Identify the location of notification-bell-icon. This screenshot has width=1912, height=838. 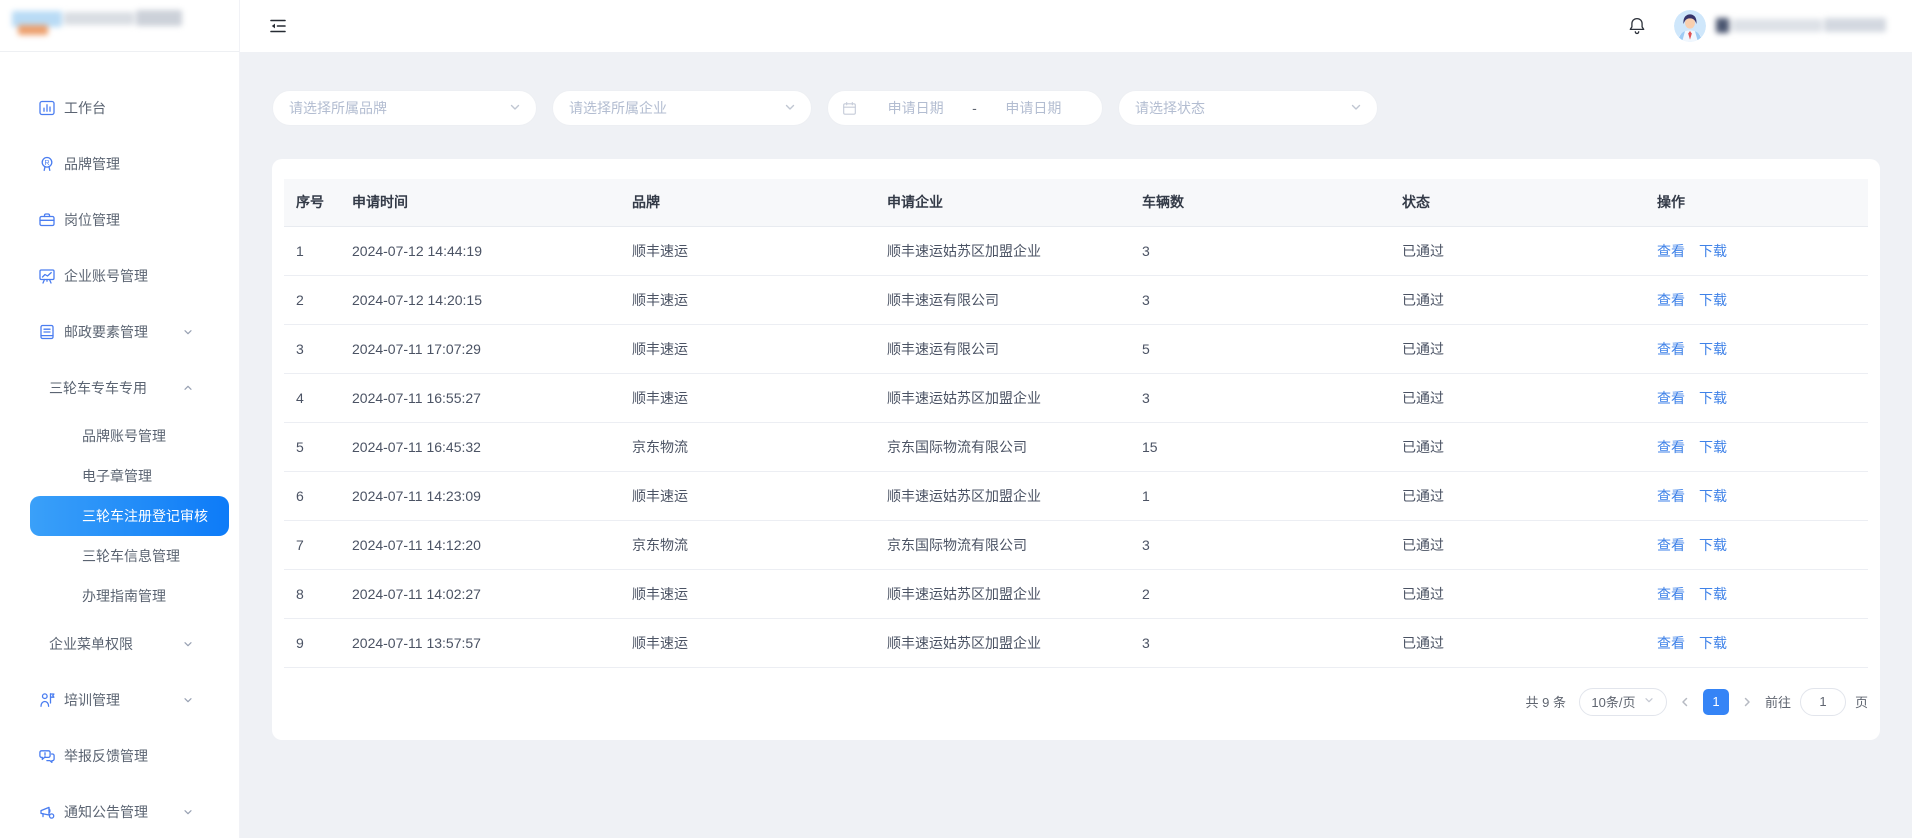
(1638, 26).